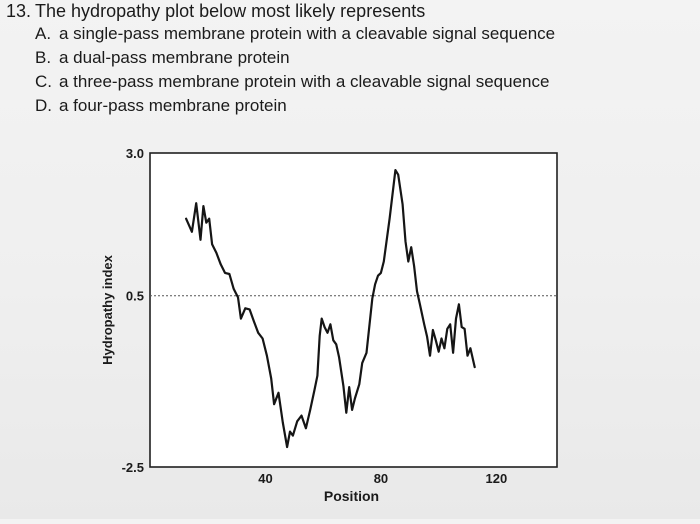 The width and height of the screenshot is (700, 524). I want to click on option-b: B. a dual-pass membrane protein, so click(365, 58).